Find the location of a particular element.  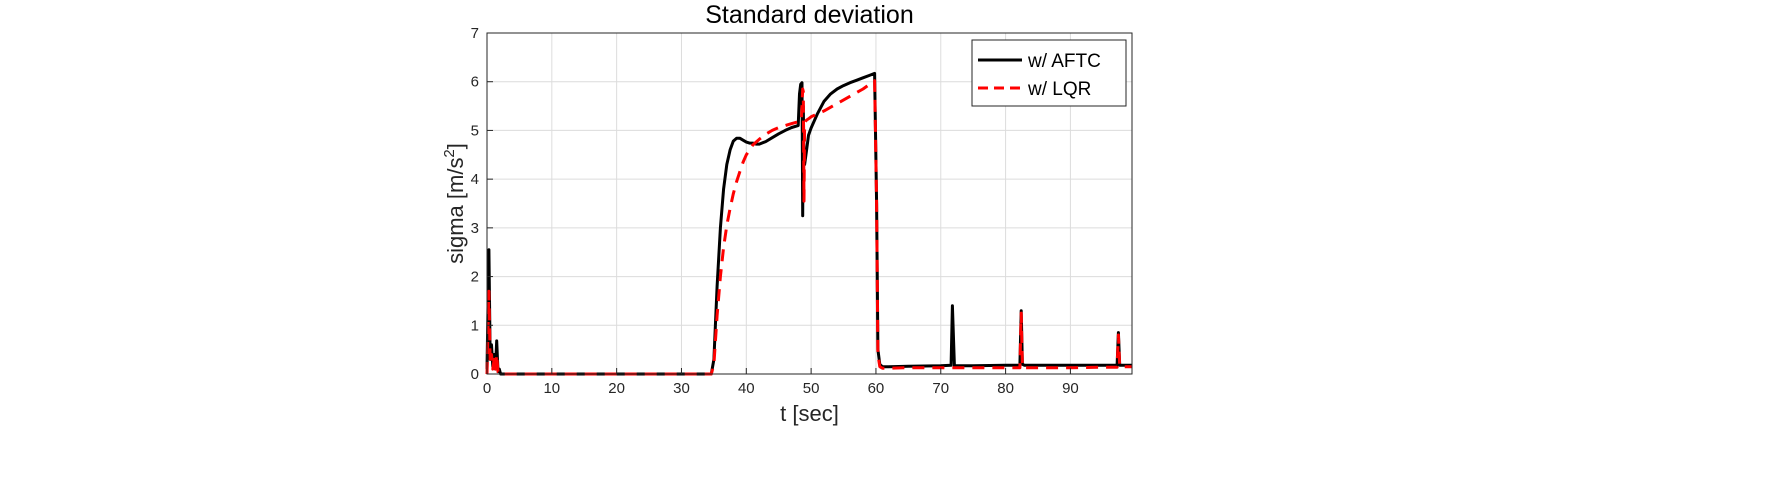

y-axis-label: sigma [m/s2] is located at coordinates (454, 203).